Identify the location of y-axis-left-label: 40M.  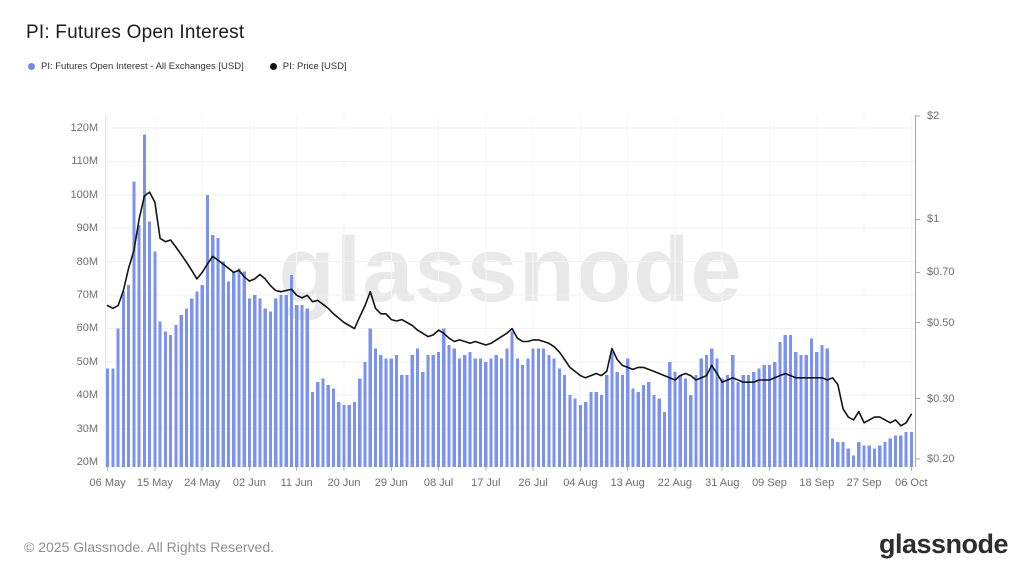
(87, 395).